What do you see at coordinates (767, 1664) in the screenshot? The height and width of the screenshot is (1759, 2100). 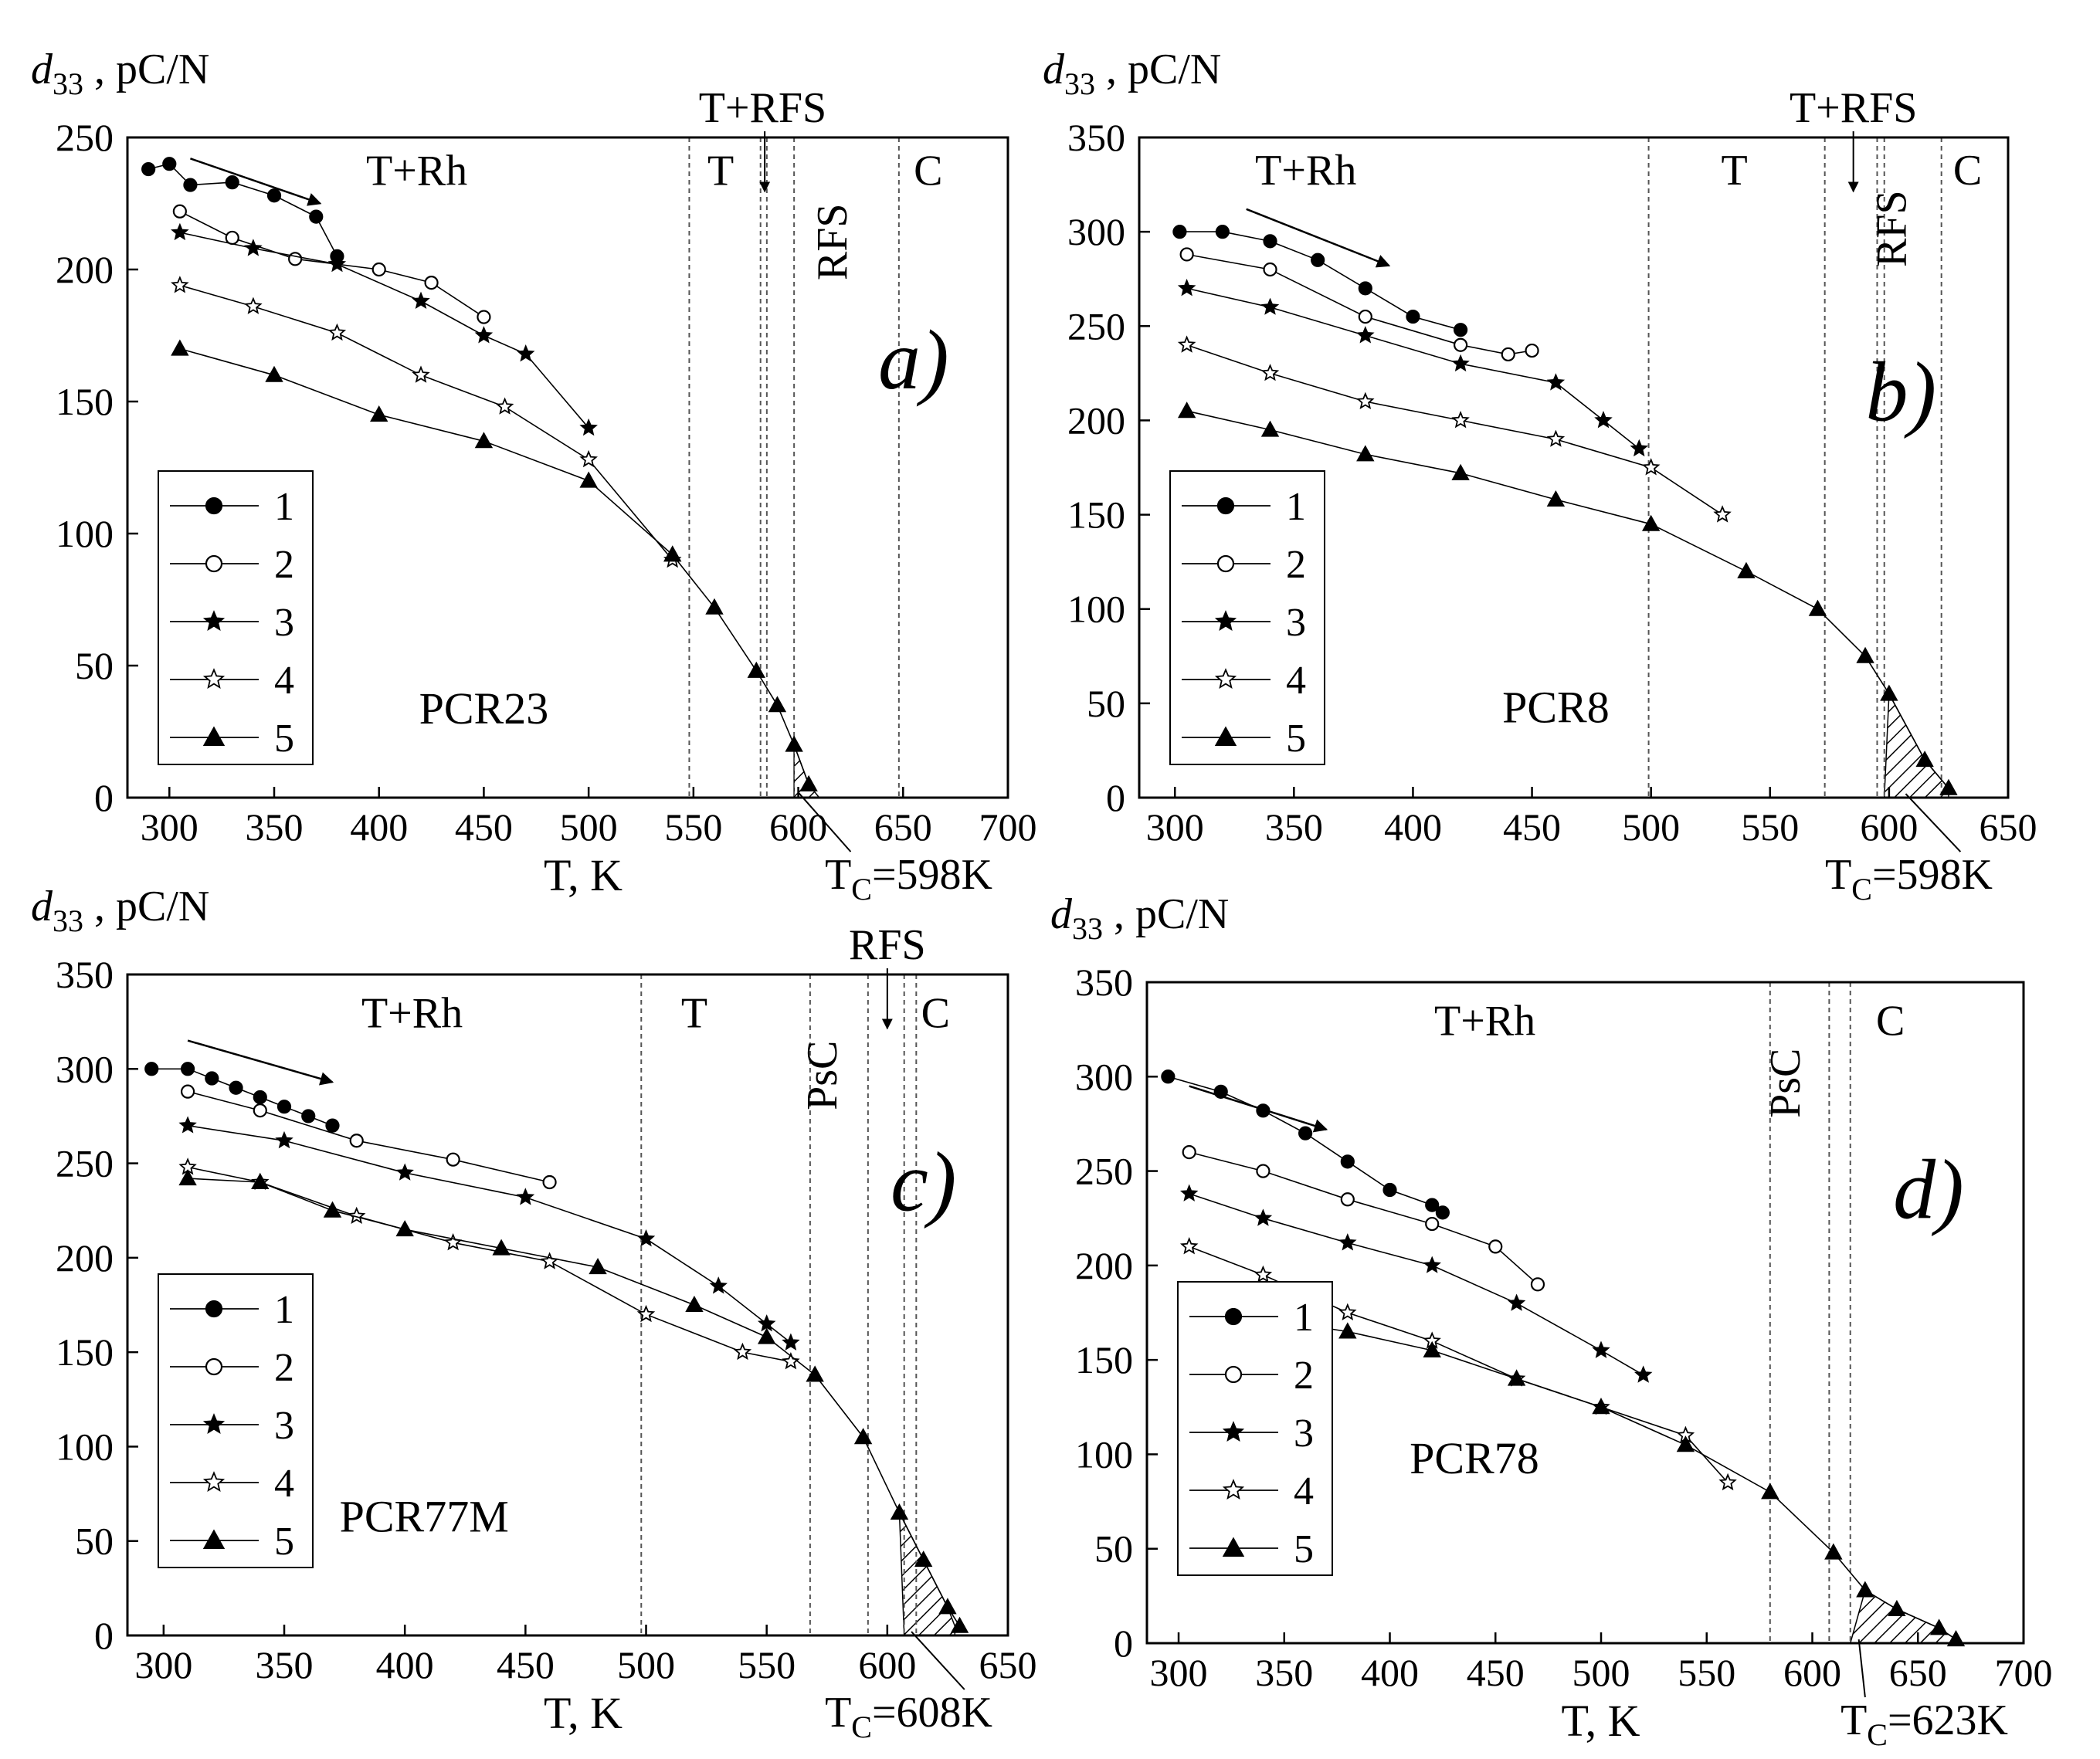 I see `x-tick-label: 550` at bounding box center [767, 1664].